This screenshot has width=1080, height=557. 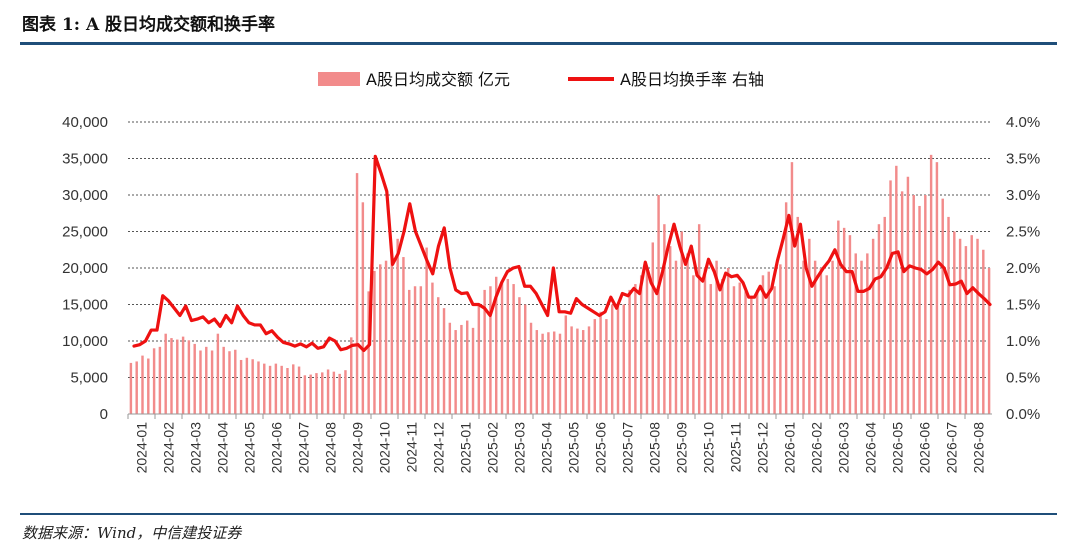 I want to click on y2-tick-label: 0.0%, so click(x=1023, y=414).